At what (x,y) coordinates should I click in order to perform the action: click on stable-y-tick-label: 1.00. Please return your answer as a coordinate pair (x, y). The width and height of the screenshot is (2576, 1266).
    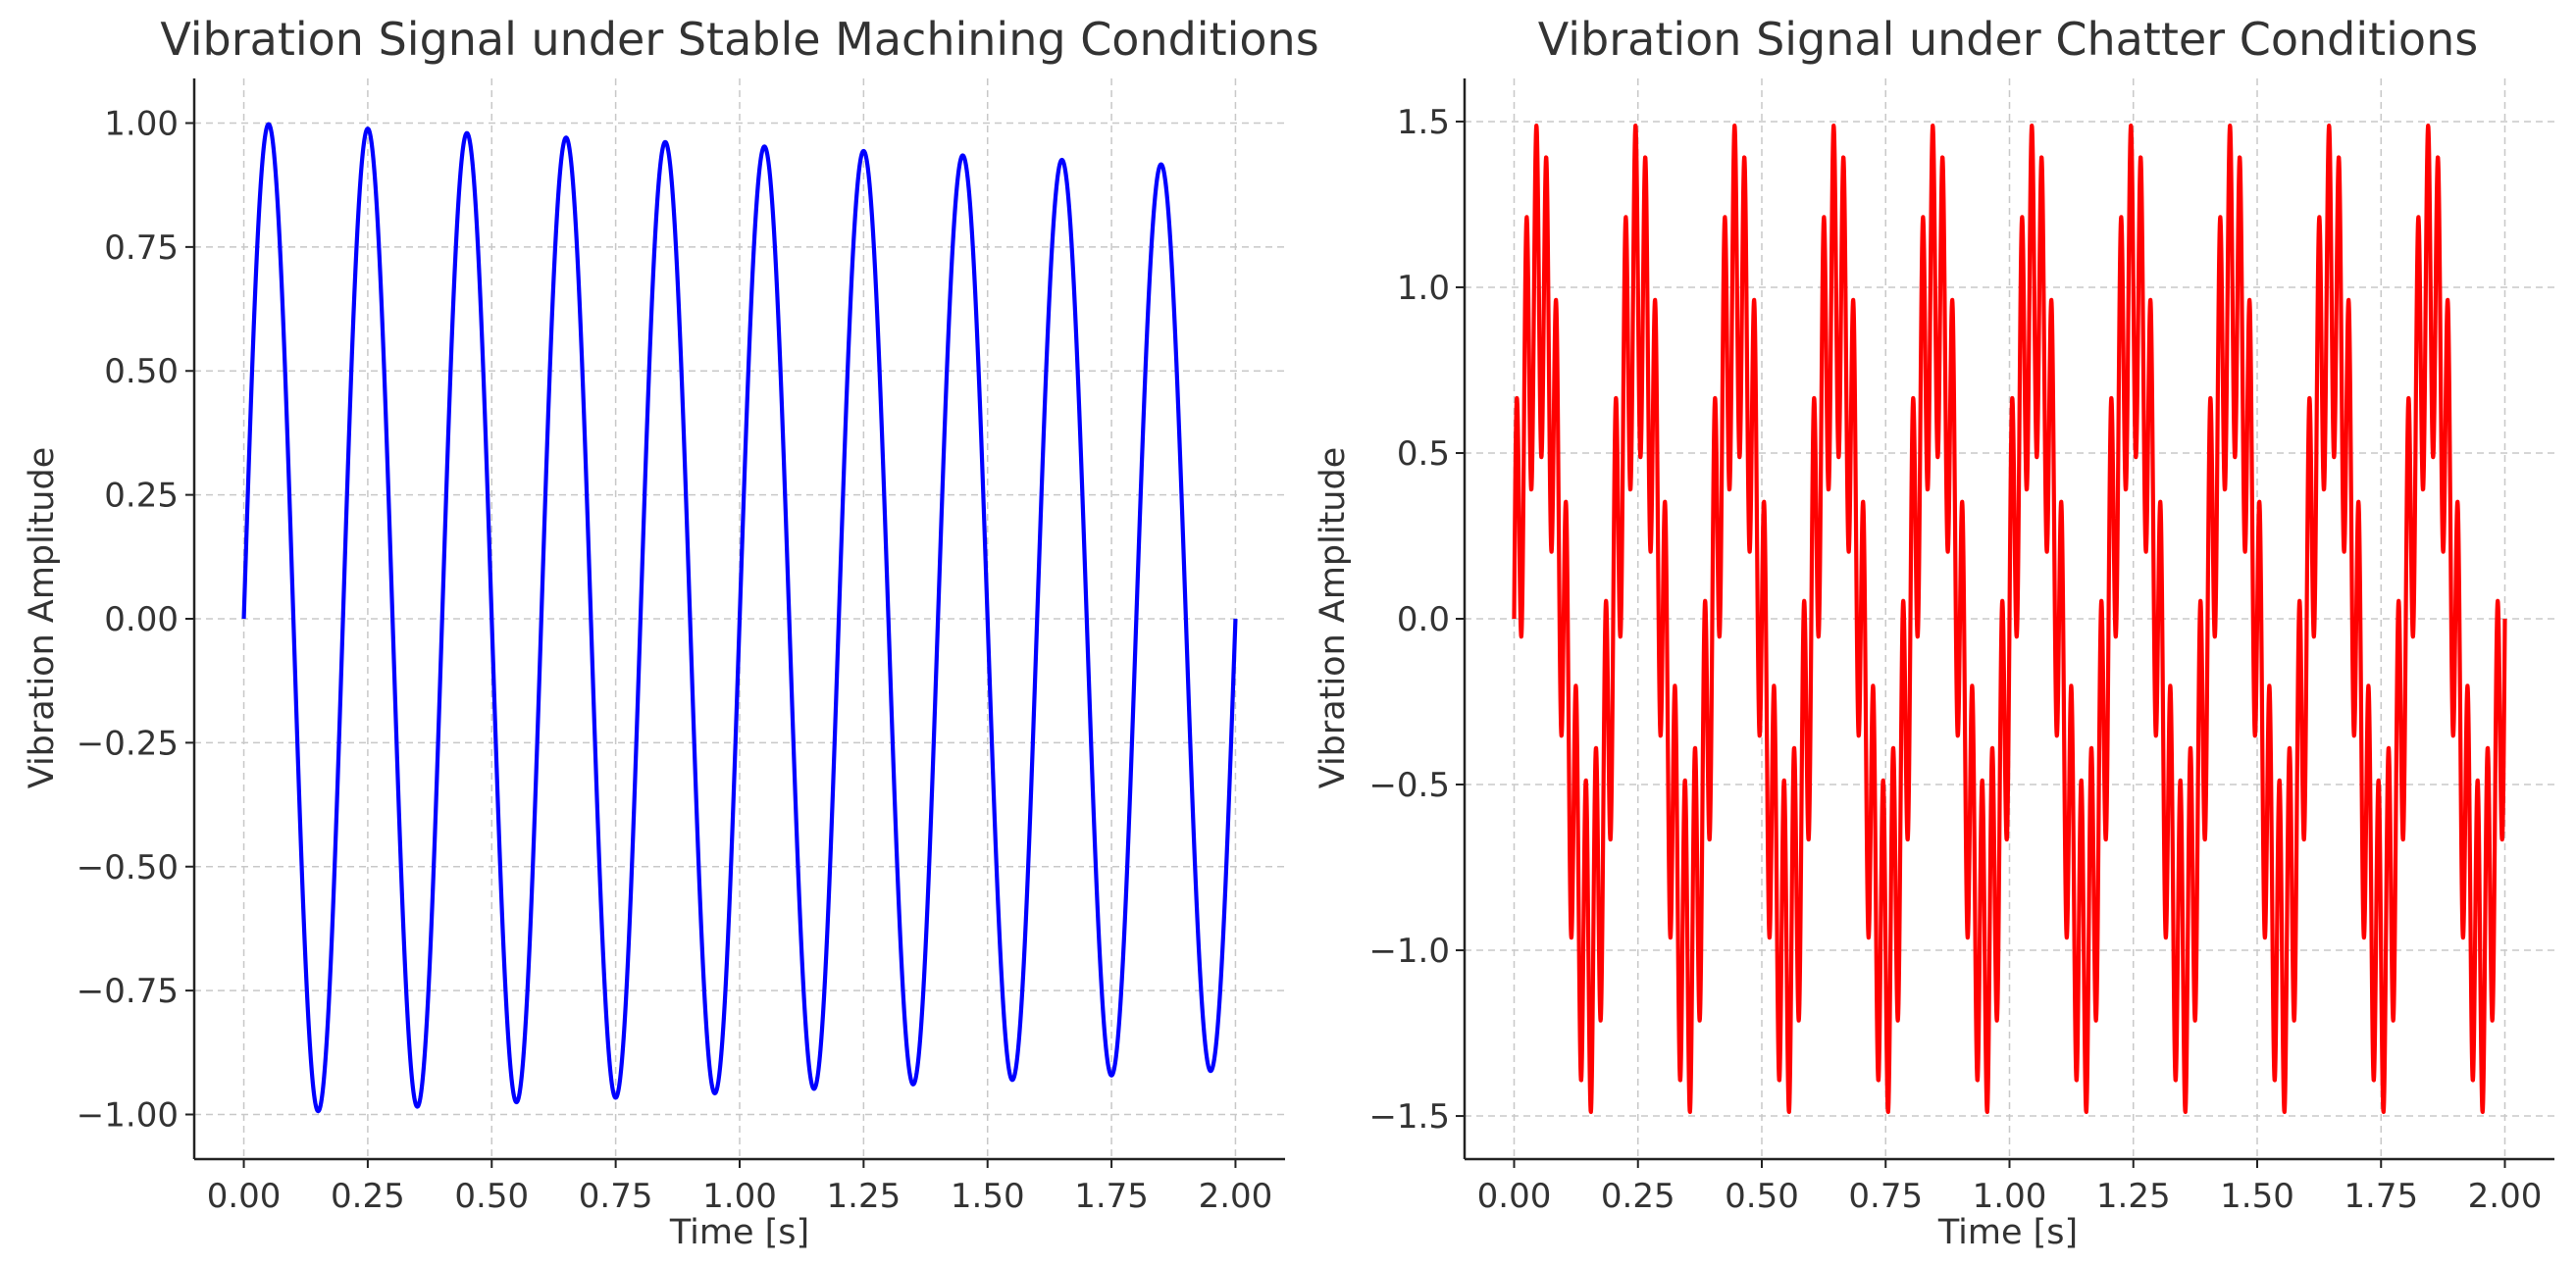
    Looking at the image, I should click on (141, 123).